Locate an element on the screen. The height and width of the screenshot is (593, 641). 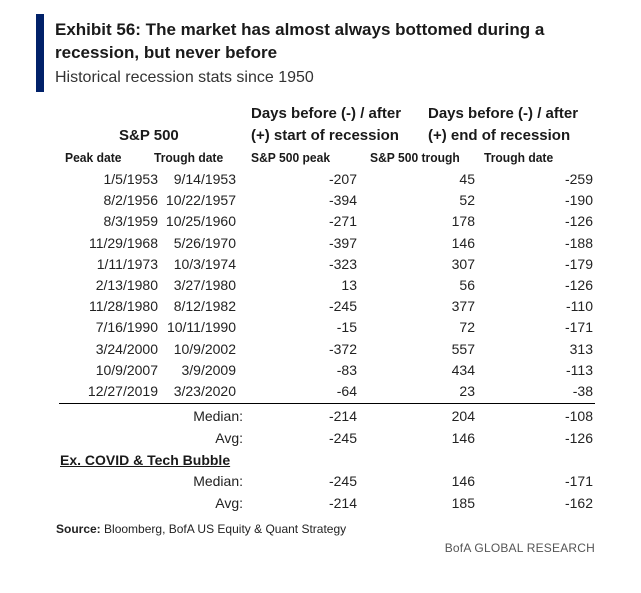
ex-summary-label: Median: is located at coordinates (218, 481).